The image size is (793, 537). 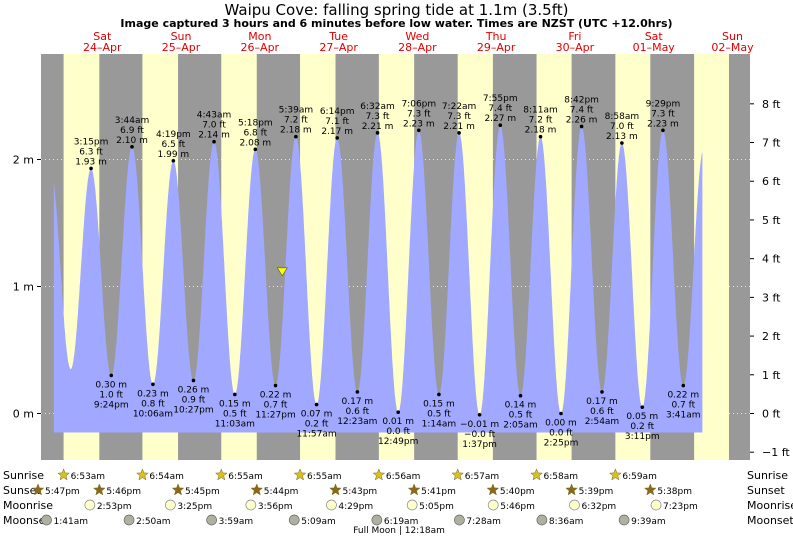 What do you see at coordinates (771, 220) in the screenshot?
I see `right-axis-tick-label: 5 ft` at bounding box center [771, 220].